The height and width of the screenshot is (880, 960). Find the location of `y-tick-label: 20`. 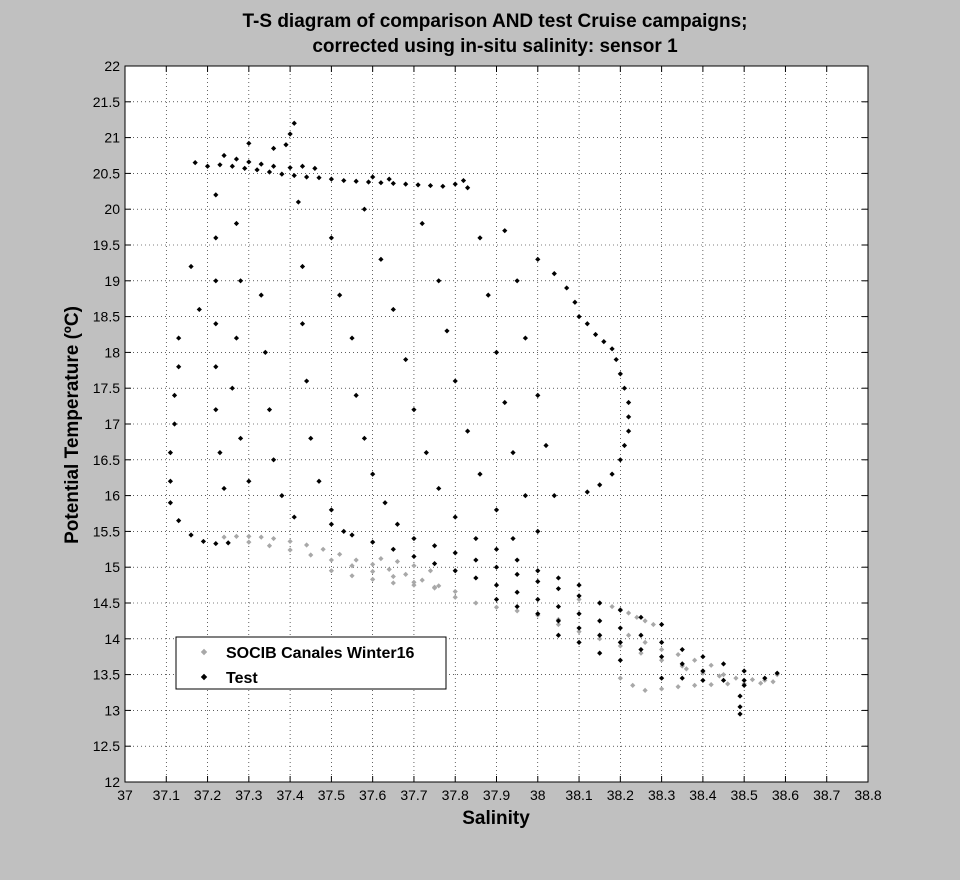

y-tick-label: 20 is located at coordinates (112, 209).